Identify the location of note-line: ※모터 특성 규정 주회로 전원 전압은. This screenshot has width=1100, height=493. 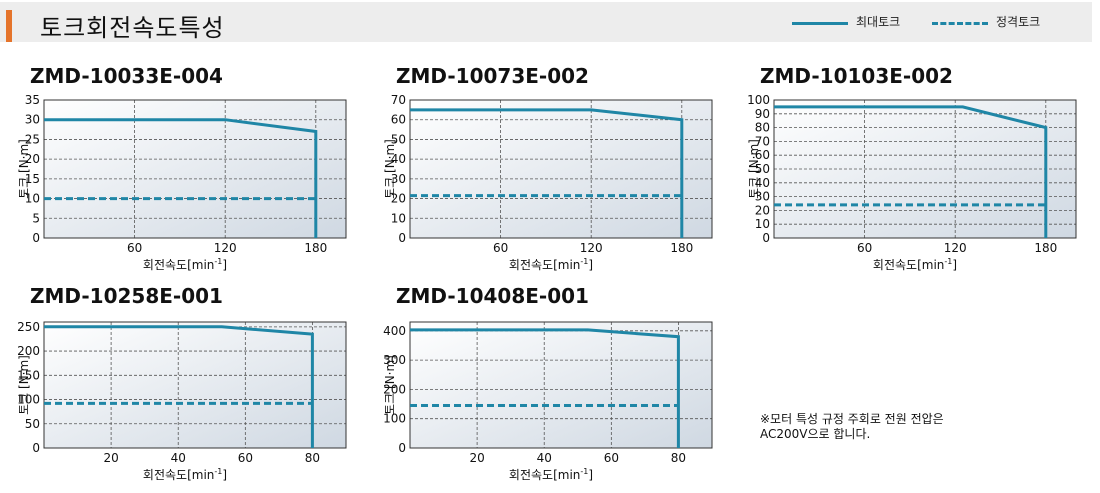
(852, 419).